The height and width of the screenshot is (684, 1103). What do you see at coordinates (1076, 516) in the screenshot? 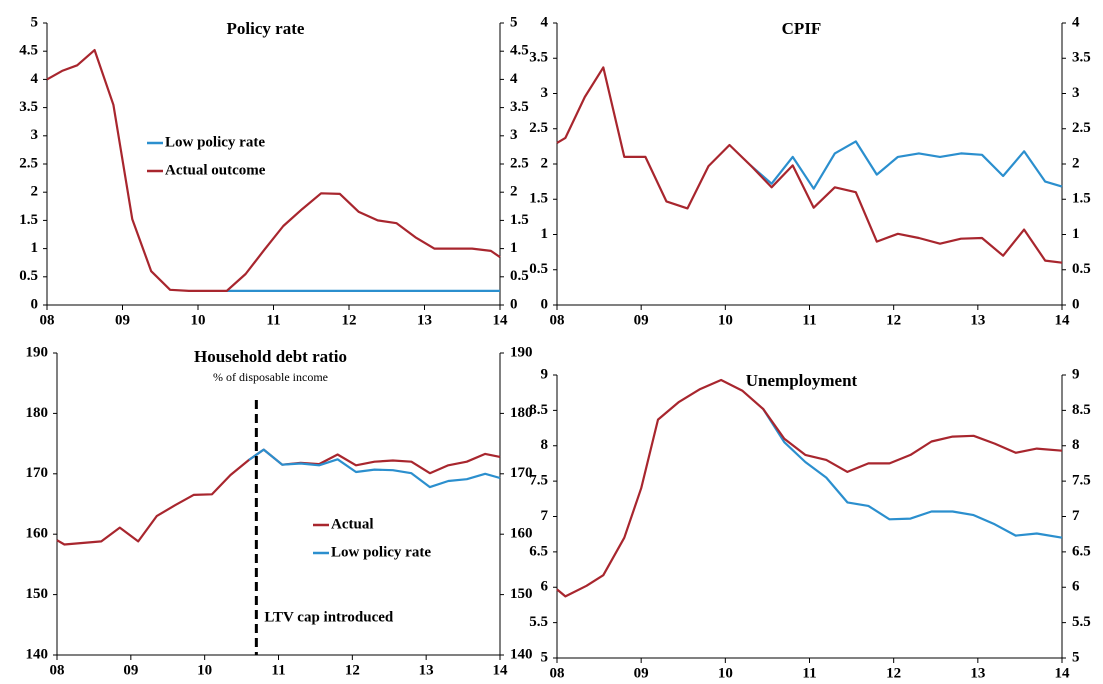
I see `y2-tick-label: 7` at bounding box center [1076, 516].